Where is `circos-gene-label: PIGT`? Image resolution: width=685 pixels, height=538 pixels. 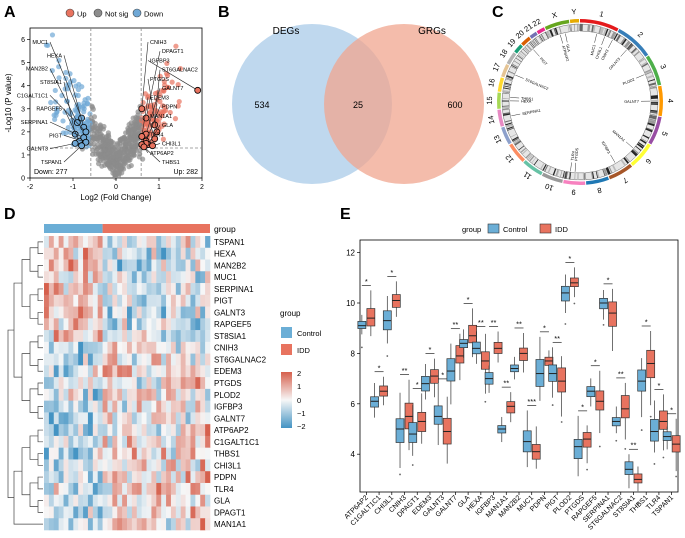
circos-gene-label: PIGT is located at coordinates (543, 62).